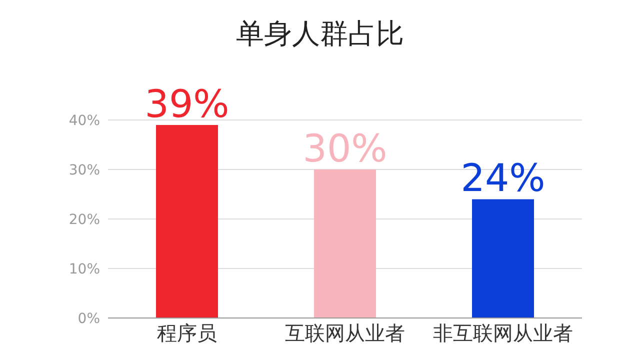  Describe the element at coordinates (84, 120) in the screenshot. I see `y-tick-label: 40%` at that location.